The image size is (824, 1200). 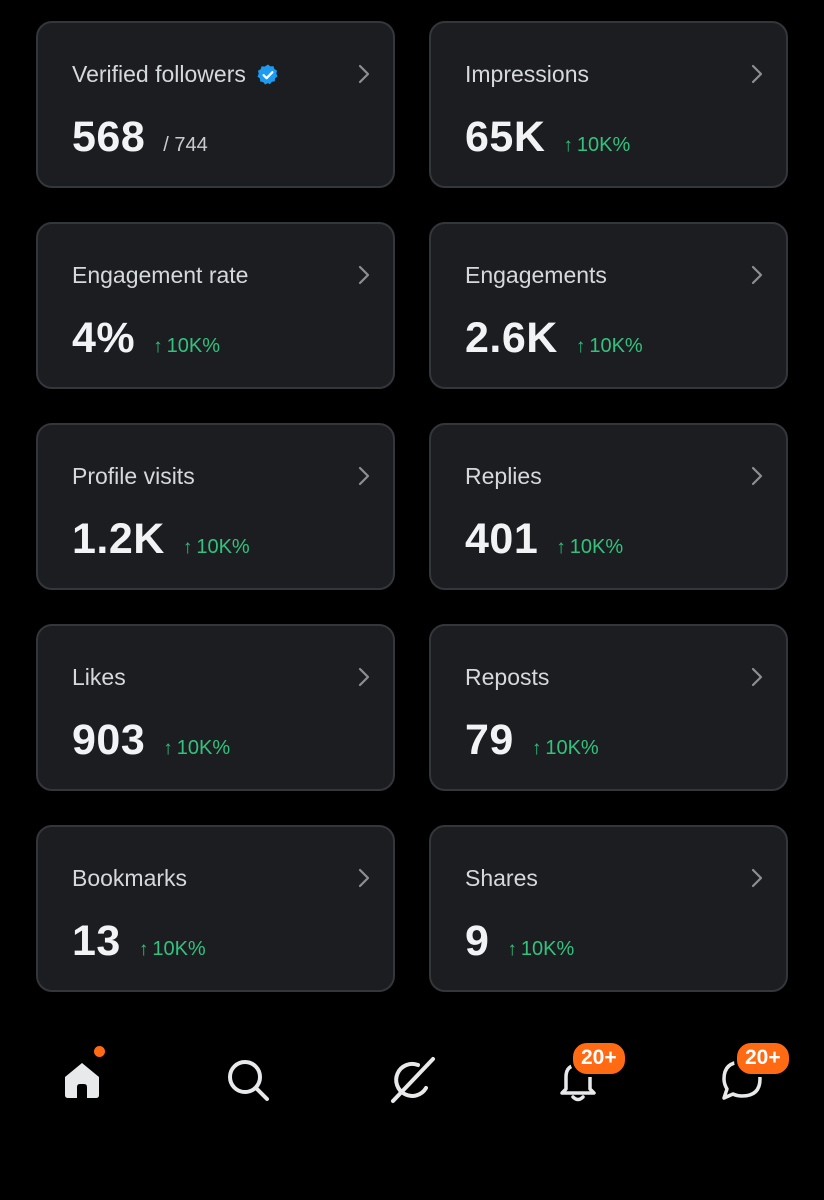 I want to click on metric-title: Bookmarks, so click(x=130, y=878).